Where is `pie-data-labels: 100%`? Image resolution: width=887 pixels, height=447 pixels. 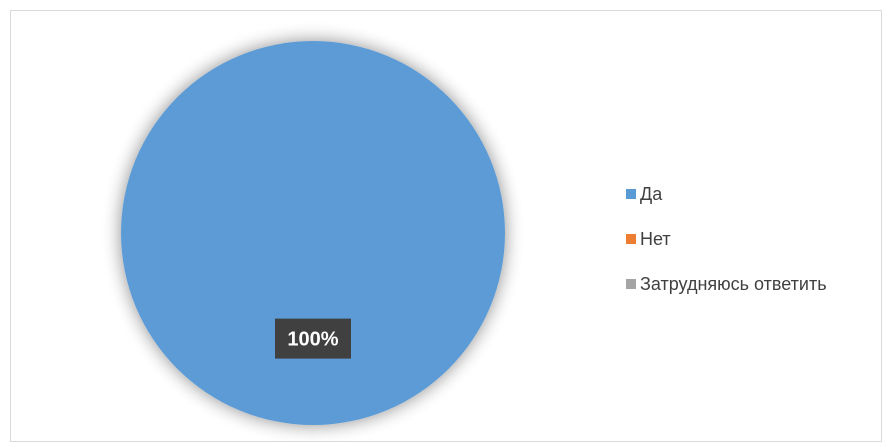
pie-data-labels: 100% is located at coordinates (313, 338).